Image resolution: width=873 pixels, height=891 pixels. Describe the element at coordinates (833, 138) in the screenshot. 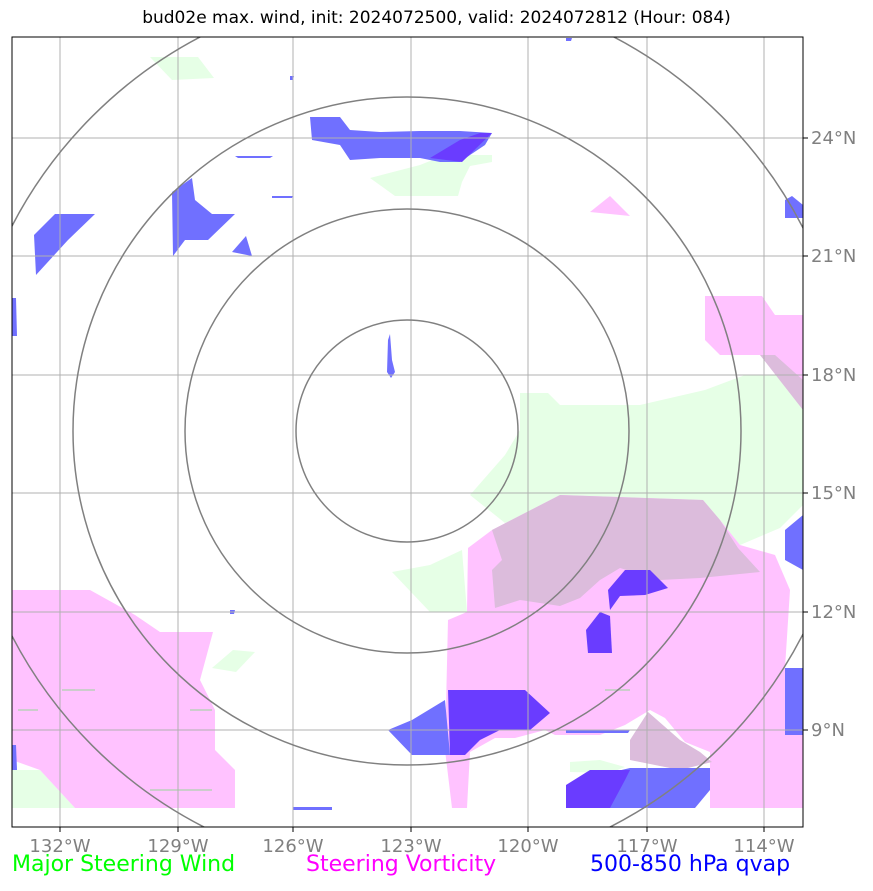

I see `lat-label: 24°N` at that location.